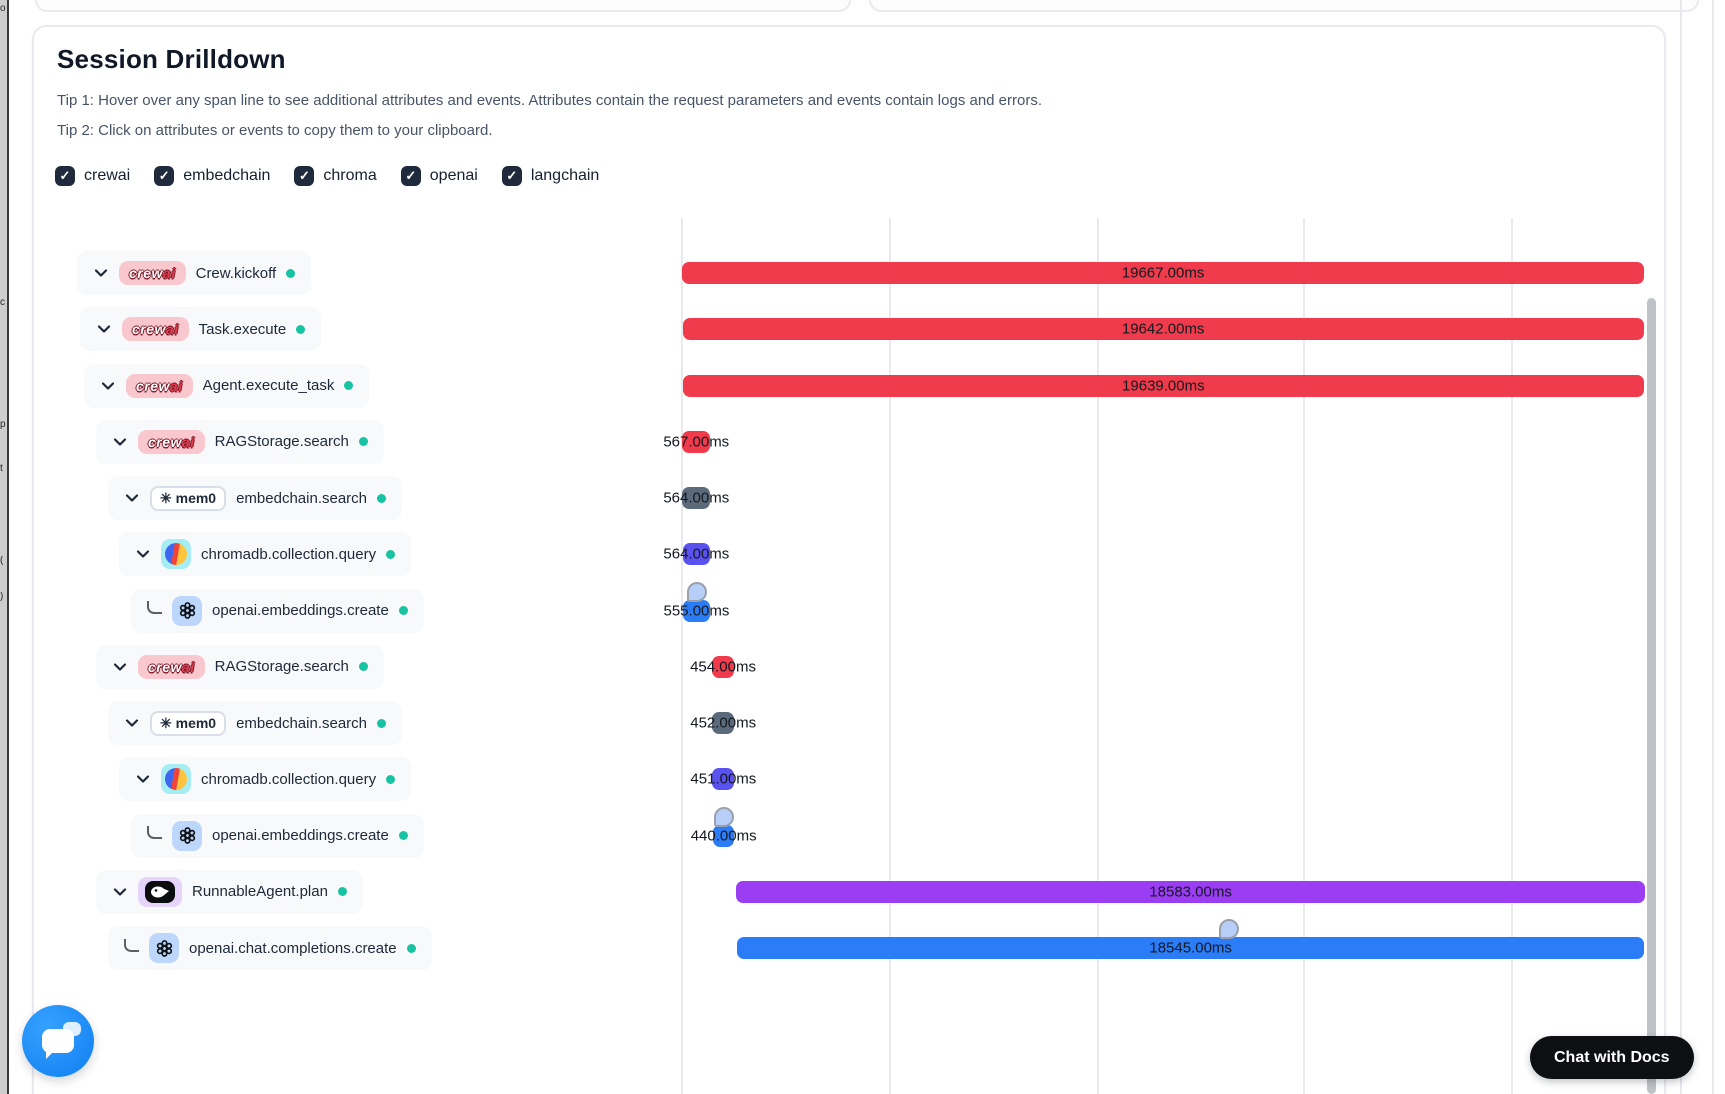 The height and width of the screenshot is (1094, 1725). I want to click on span-label: RunnableAgent.plan, so click(260, 892).